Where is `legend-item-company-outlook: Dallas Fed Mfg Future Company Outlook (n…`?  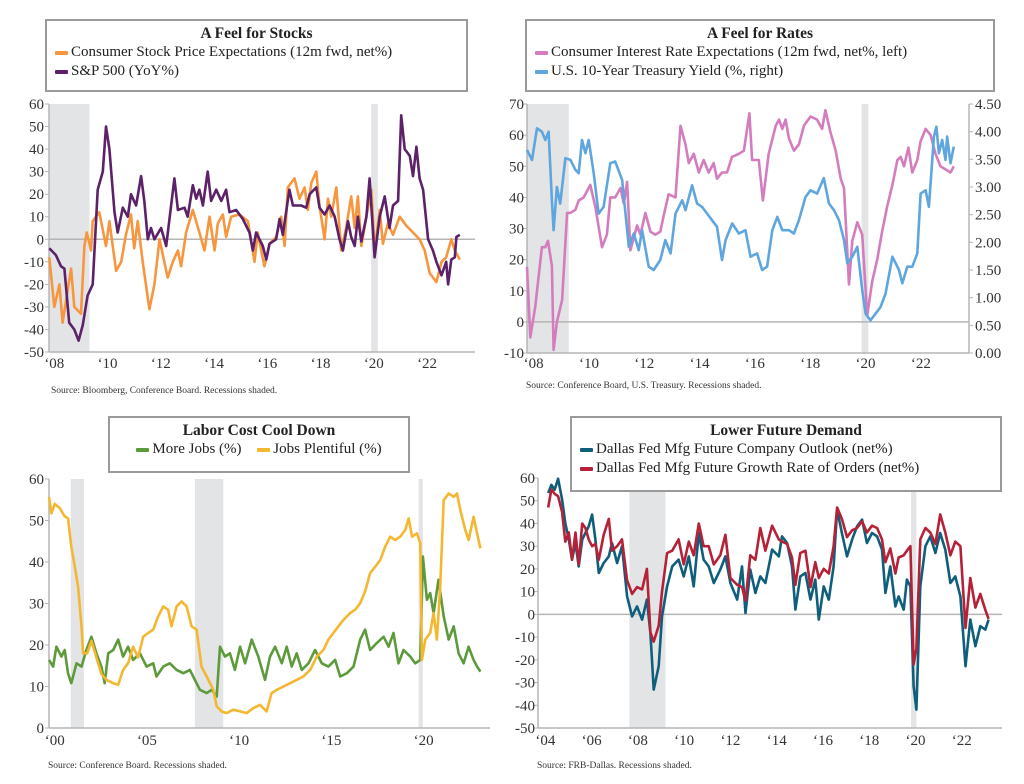
legend-item-company-outlook: Dallas Fed Mfg Future Company Outlook (n… is located at coordinates (786, 449).